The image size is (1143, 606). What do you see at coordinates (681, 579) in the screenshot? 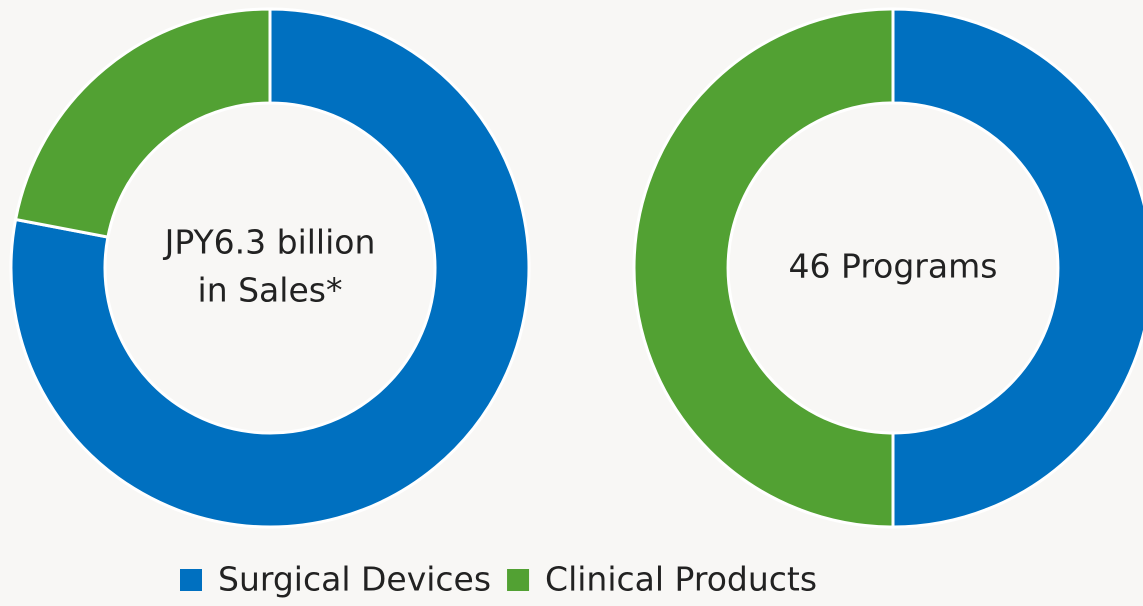
I see `legend-label: Clinical Products` at bounding box center [681, 579].